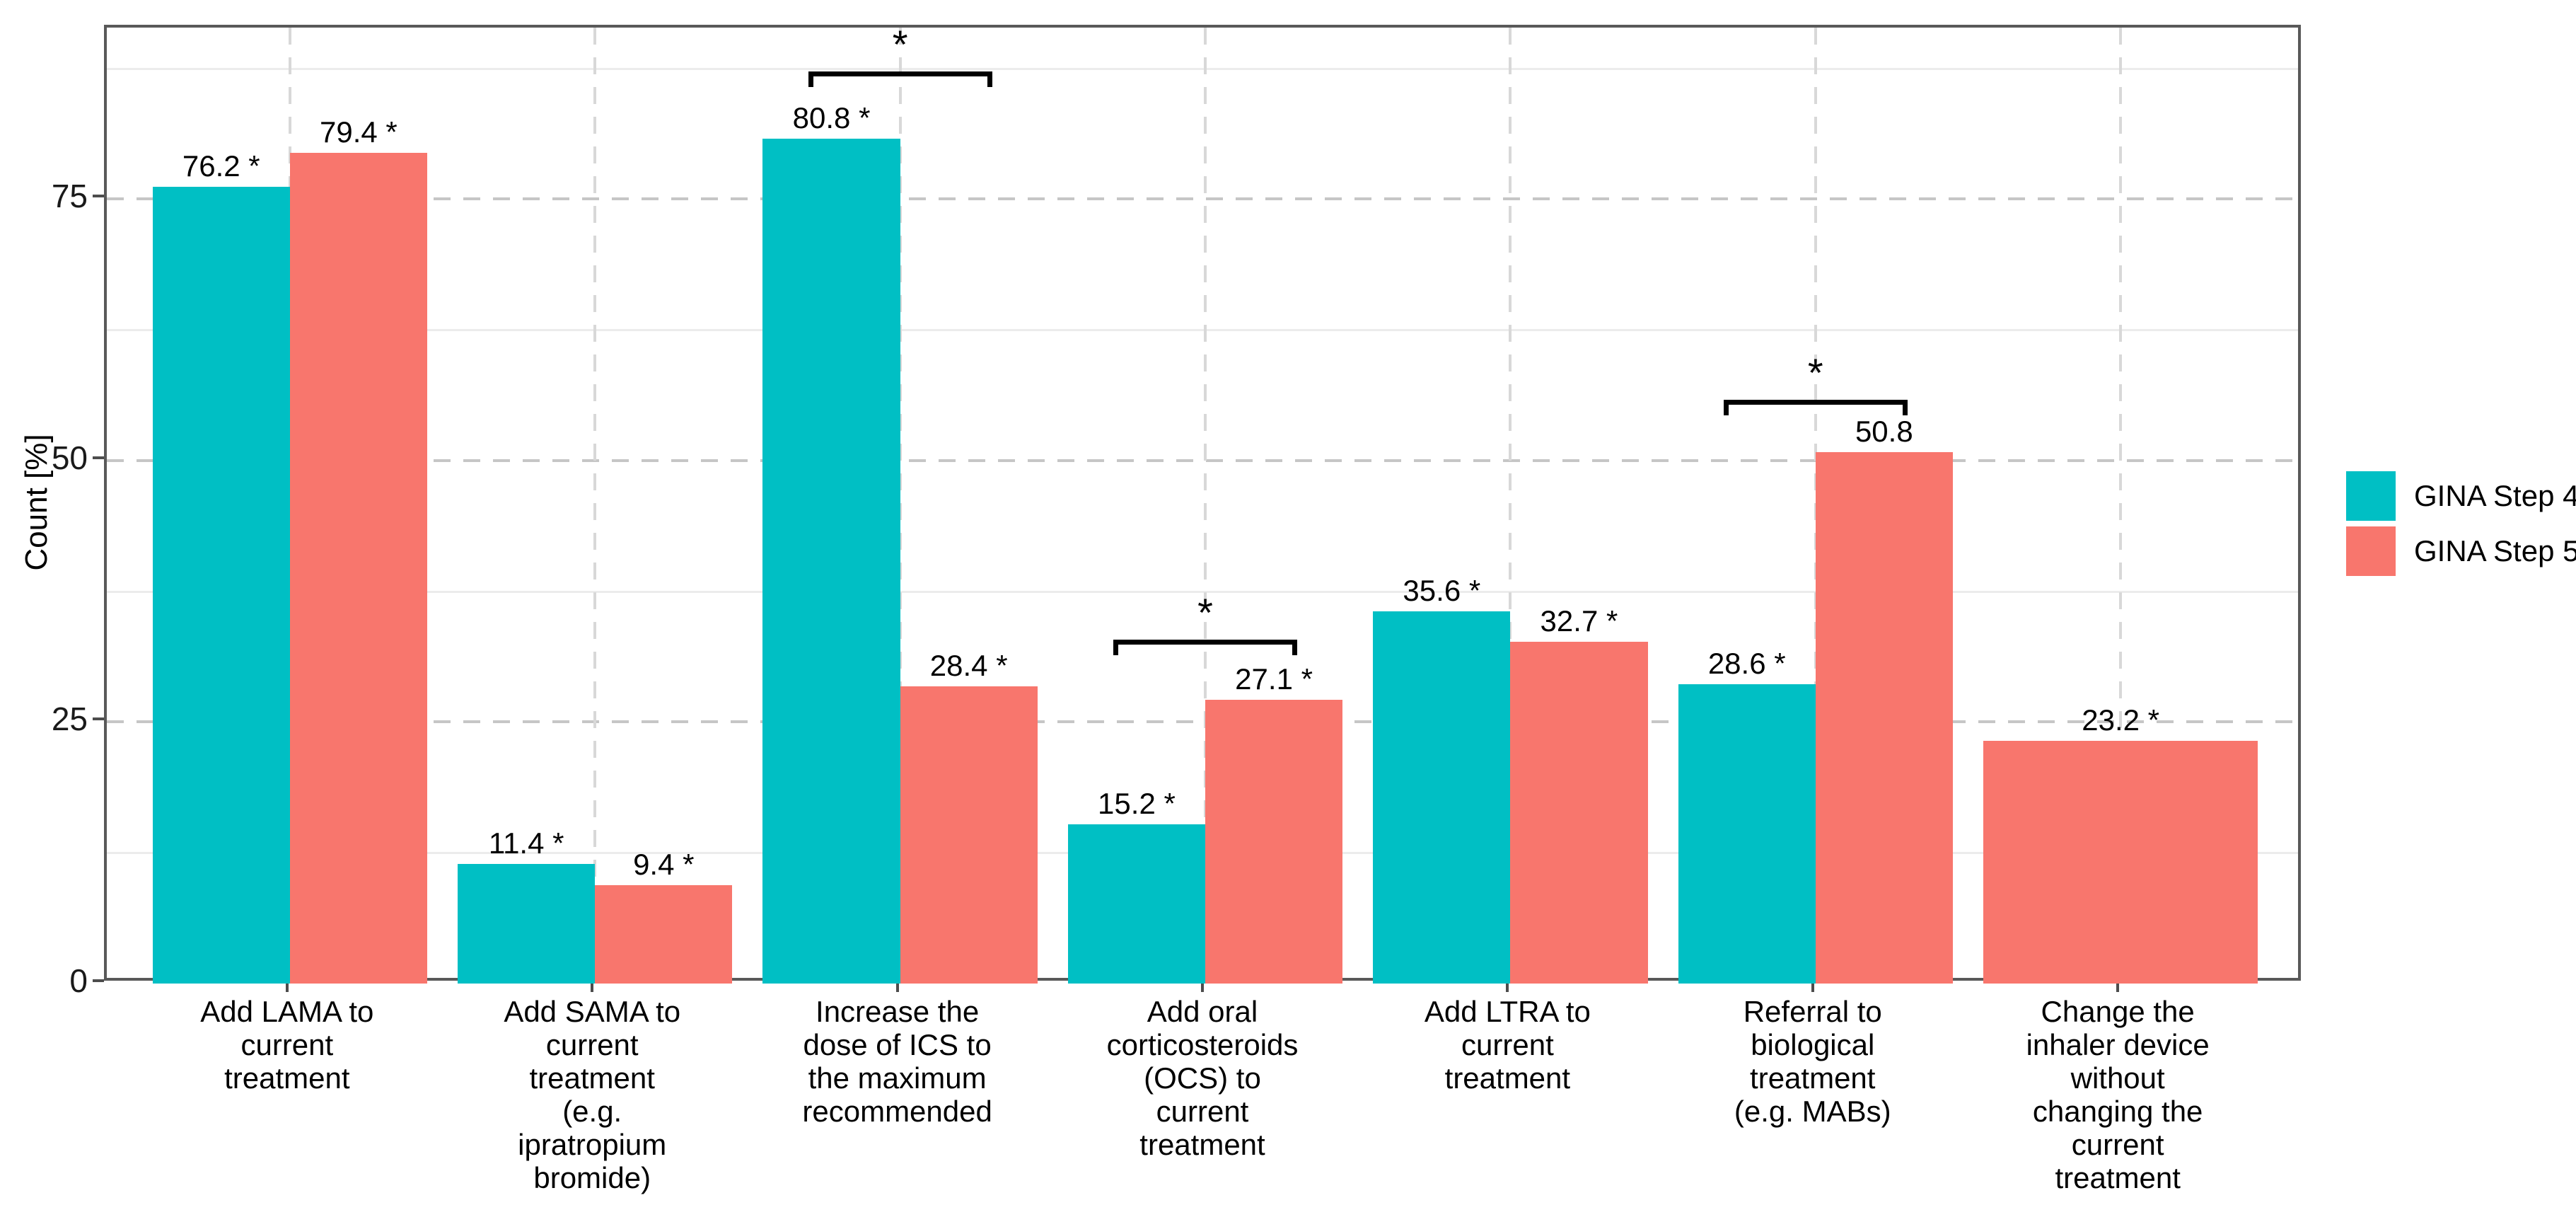 The height and width of the screenshot is (1205, 2576). What do you see at coordinates (592, 1112) in the screenshot?
I see `x-axis-category-label-line: (e.g.` at bounding box center [592, 1112].